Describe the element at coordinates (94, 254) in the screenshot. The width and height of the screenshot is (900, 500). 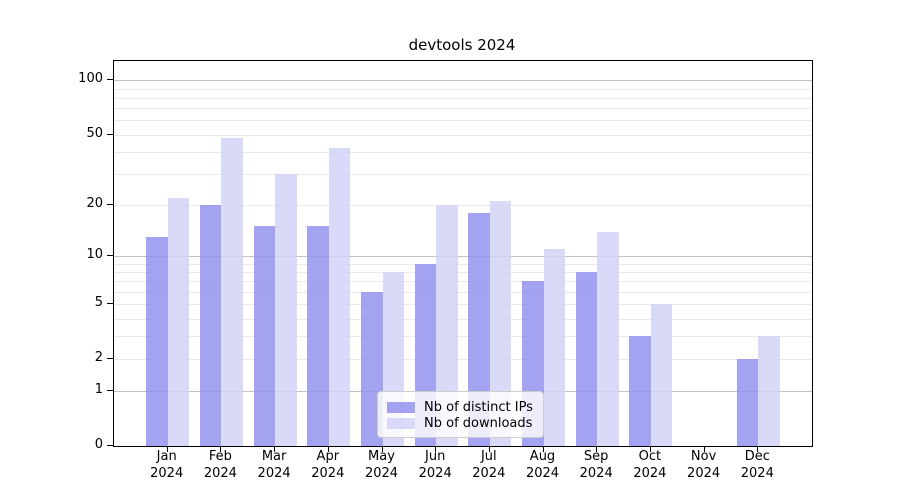
I see `y-tick-label: 10` at that location.